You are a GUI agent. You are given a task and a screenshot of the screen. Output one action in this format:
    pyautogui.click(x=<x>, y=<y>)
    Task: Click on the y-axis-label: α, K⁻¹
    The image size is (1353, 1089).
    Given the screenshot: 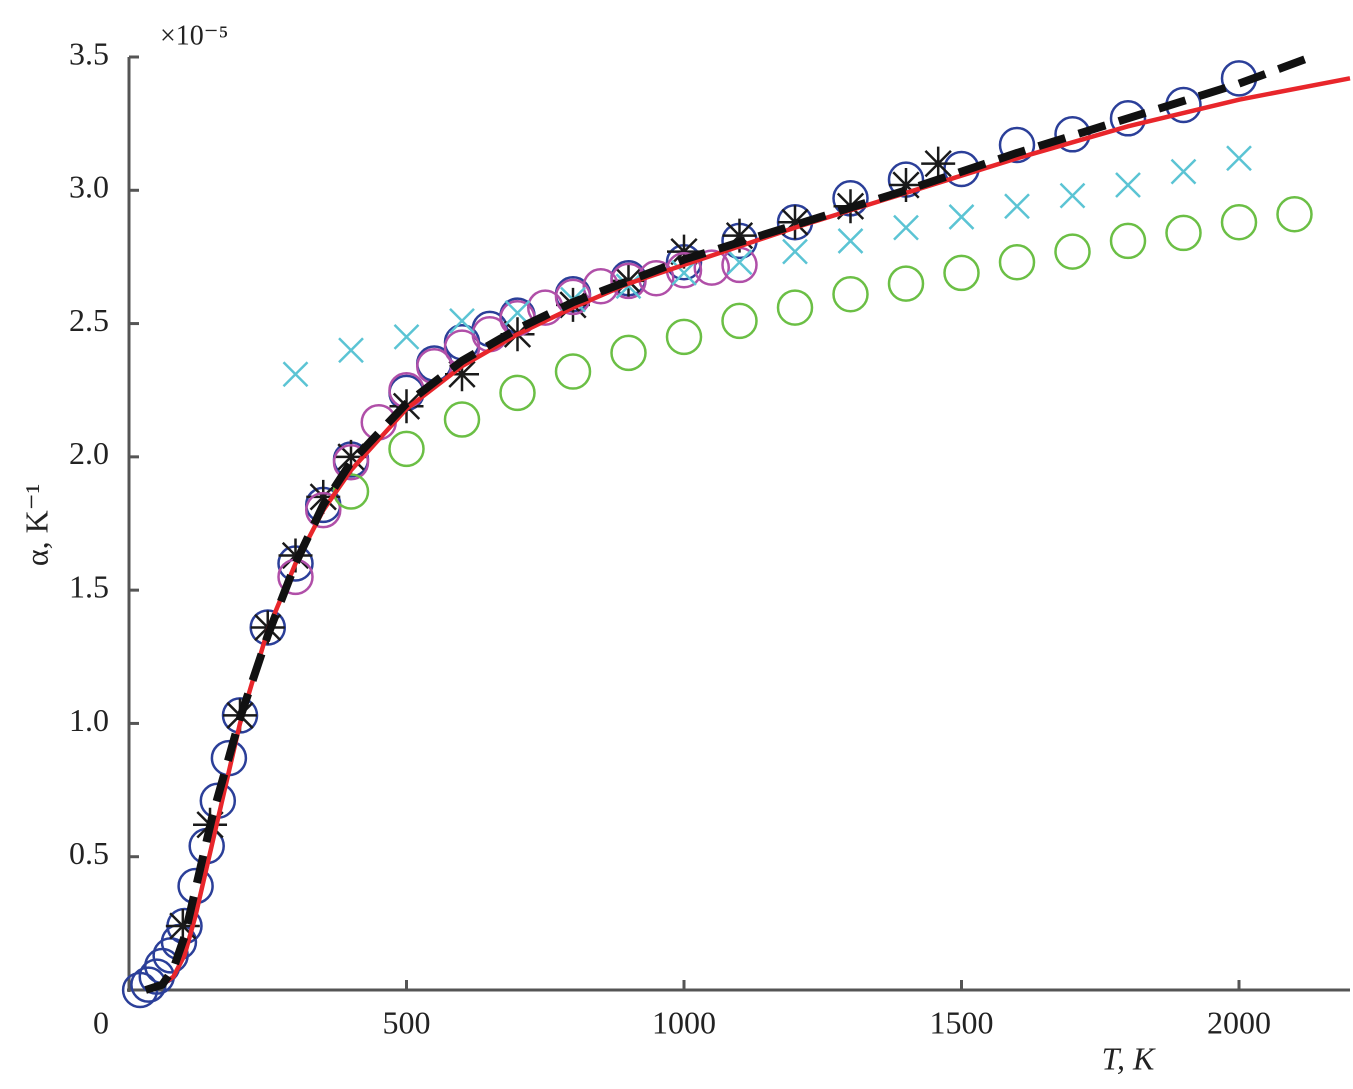 What is the action you would take?
    pyautogui.click(x=36, y=525)
    